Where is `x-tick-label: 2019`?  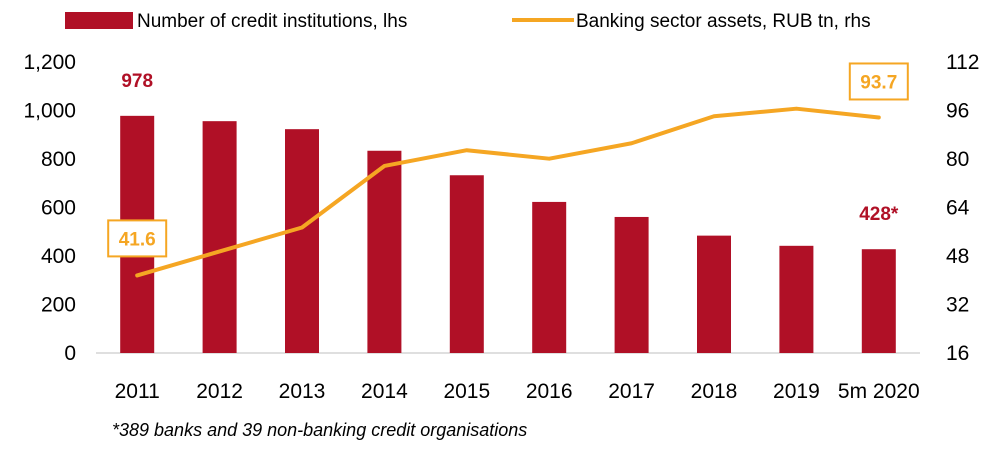 x-tick-label: 2019 is located at coordinates (796, 391).